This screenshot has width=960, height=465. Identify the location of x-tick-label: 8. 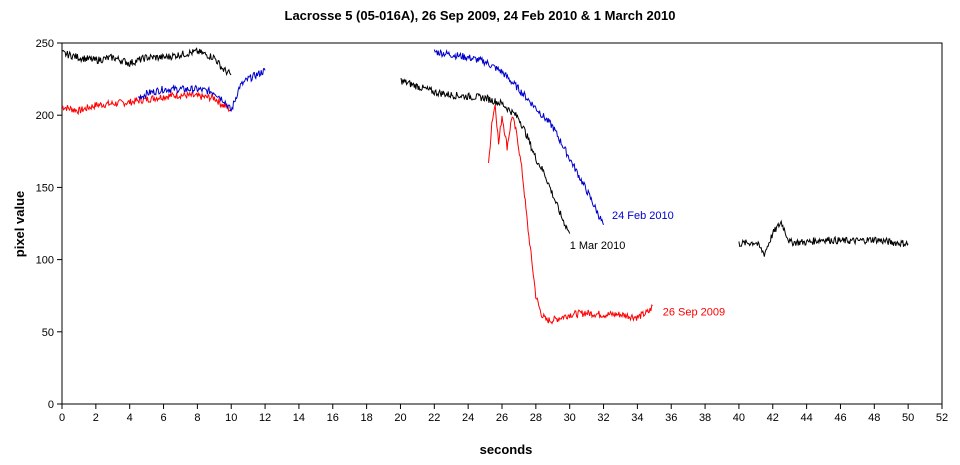
(197, 418).